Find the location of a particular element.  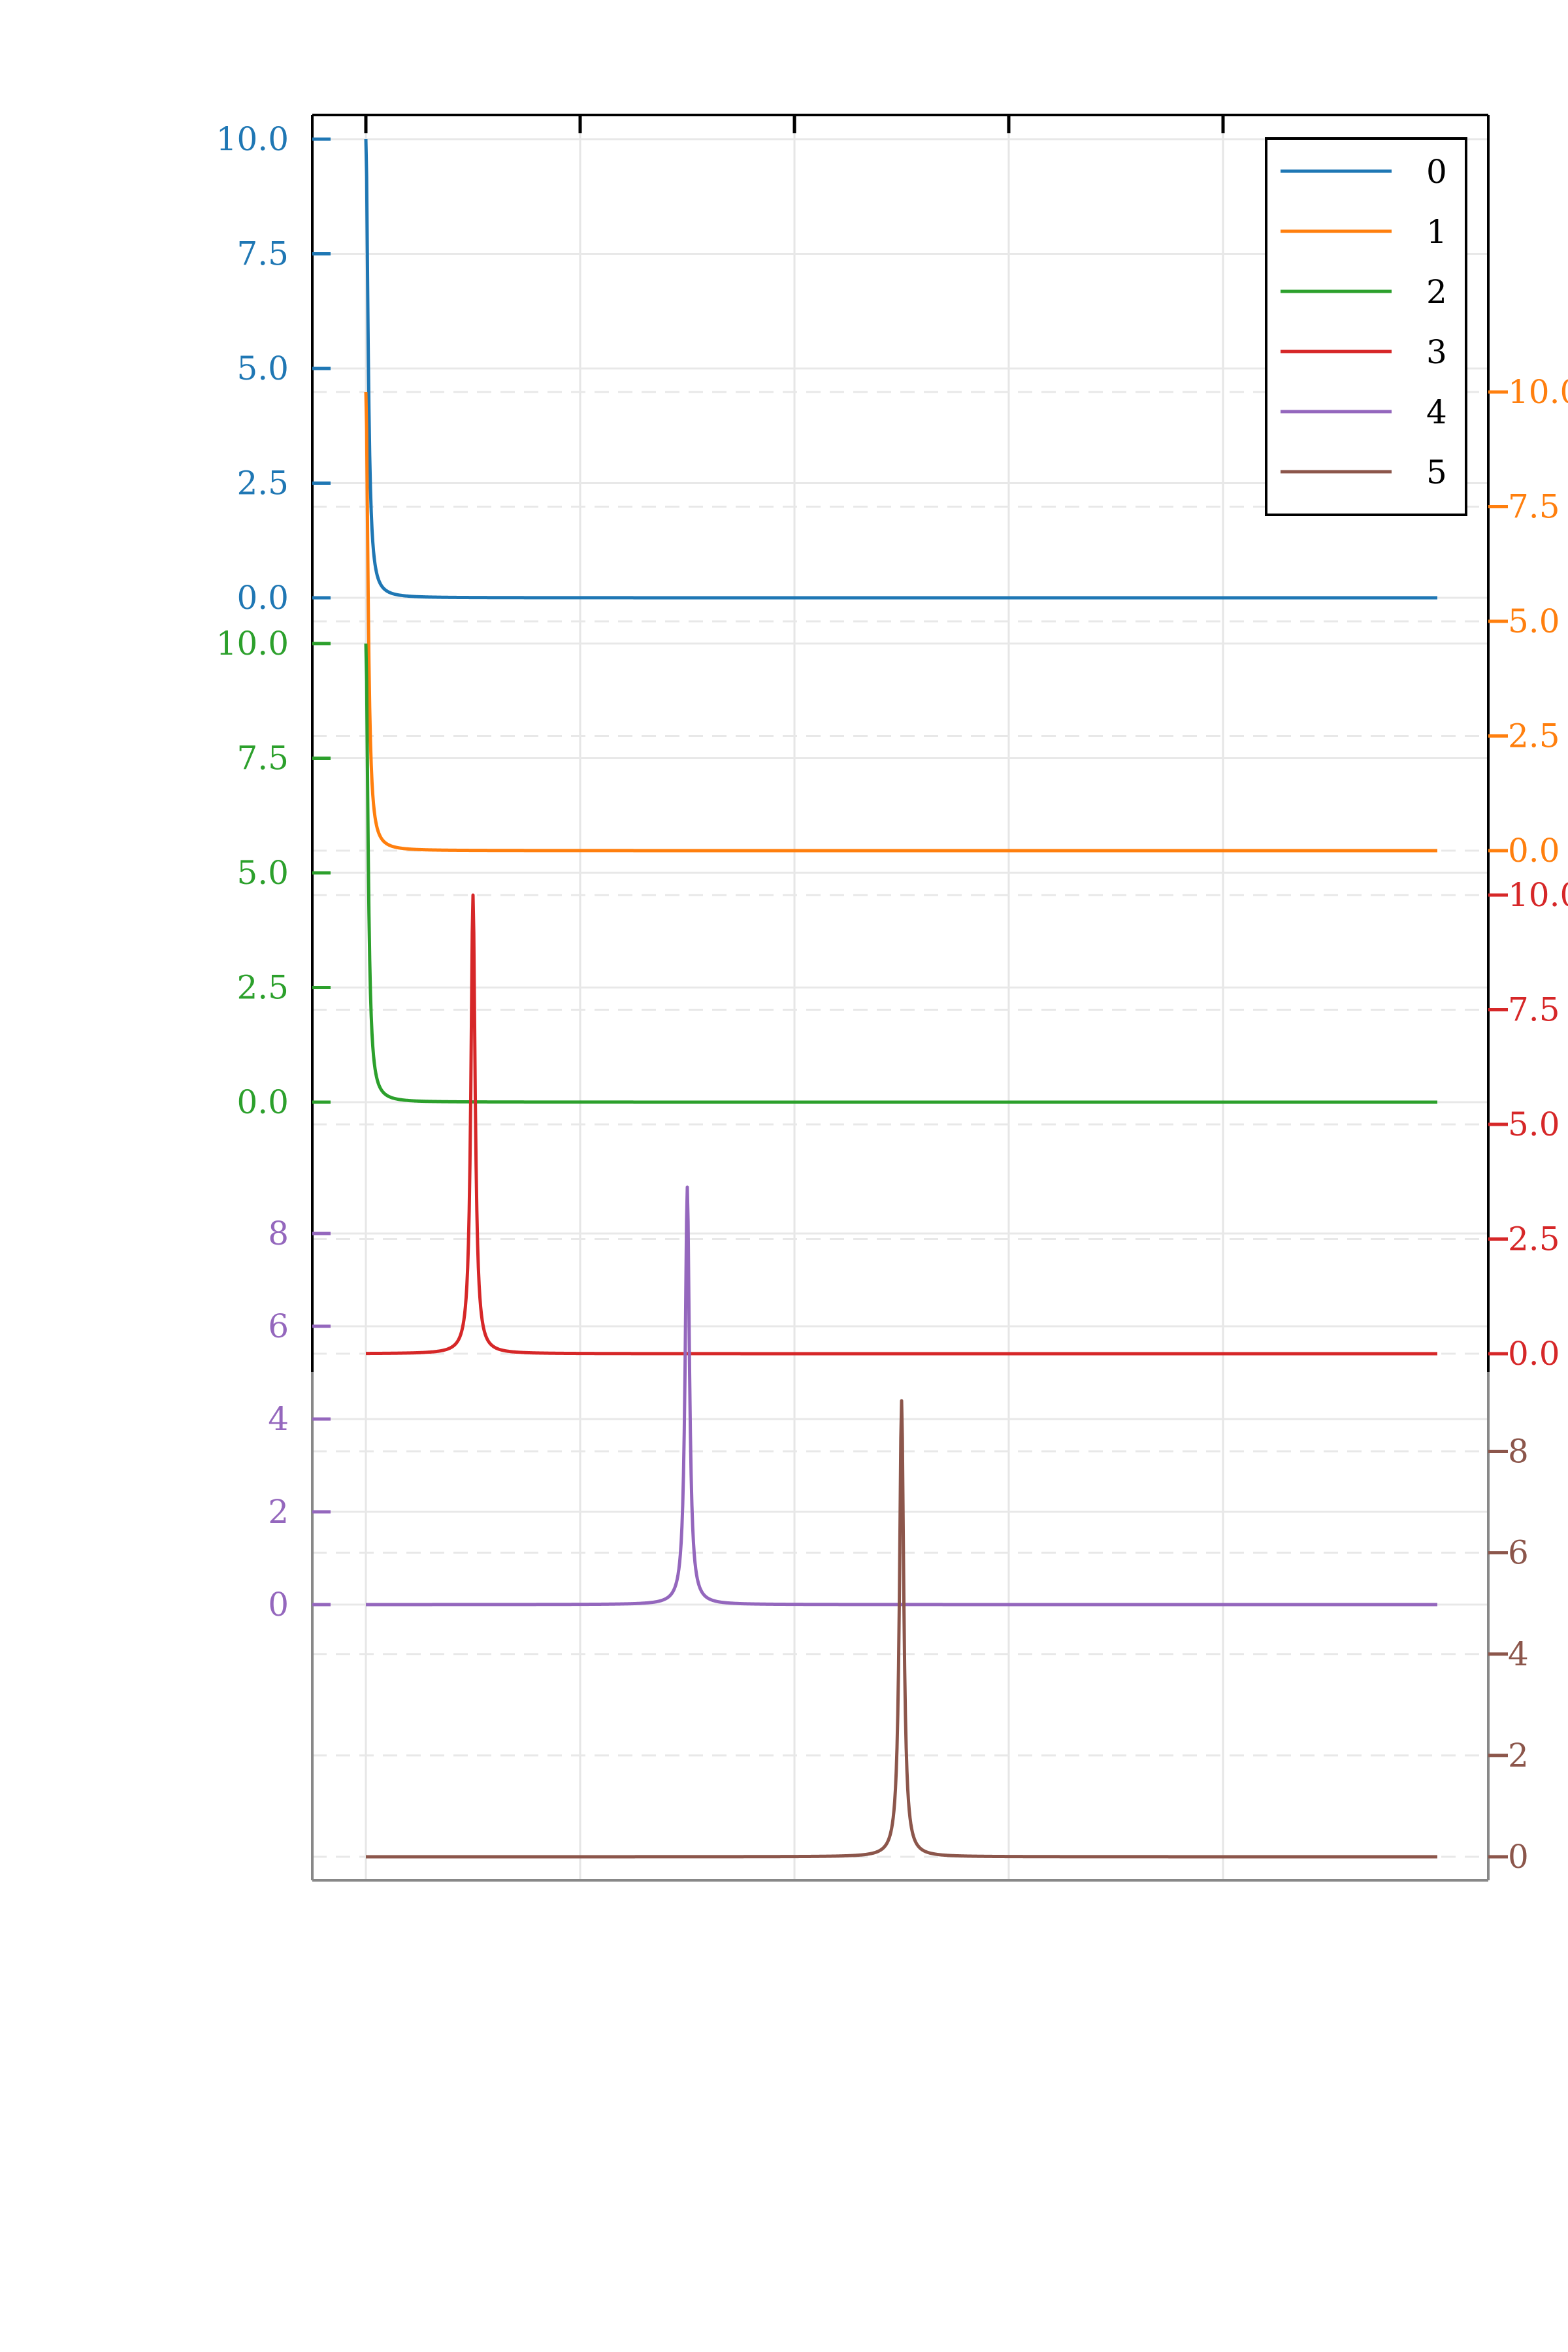

y-tick-label-series-5: 4 is located at coordinates (1518, 1654).